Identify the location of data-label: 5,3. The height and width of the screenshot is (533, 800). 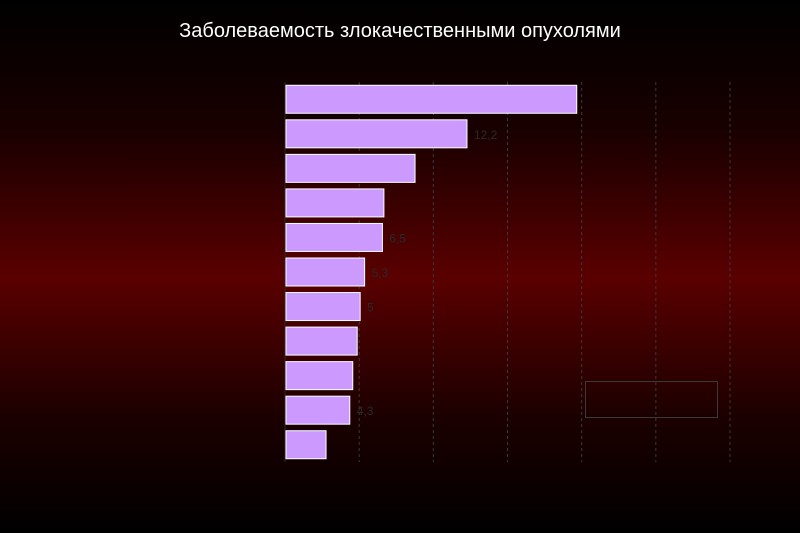
(380, 273).